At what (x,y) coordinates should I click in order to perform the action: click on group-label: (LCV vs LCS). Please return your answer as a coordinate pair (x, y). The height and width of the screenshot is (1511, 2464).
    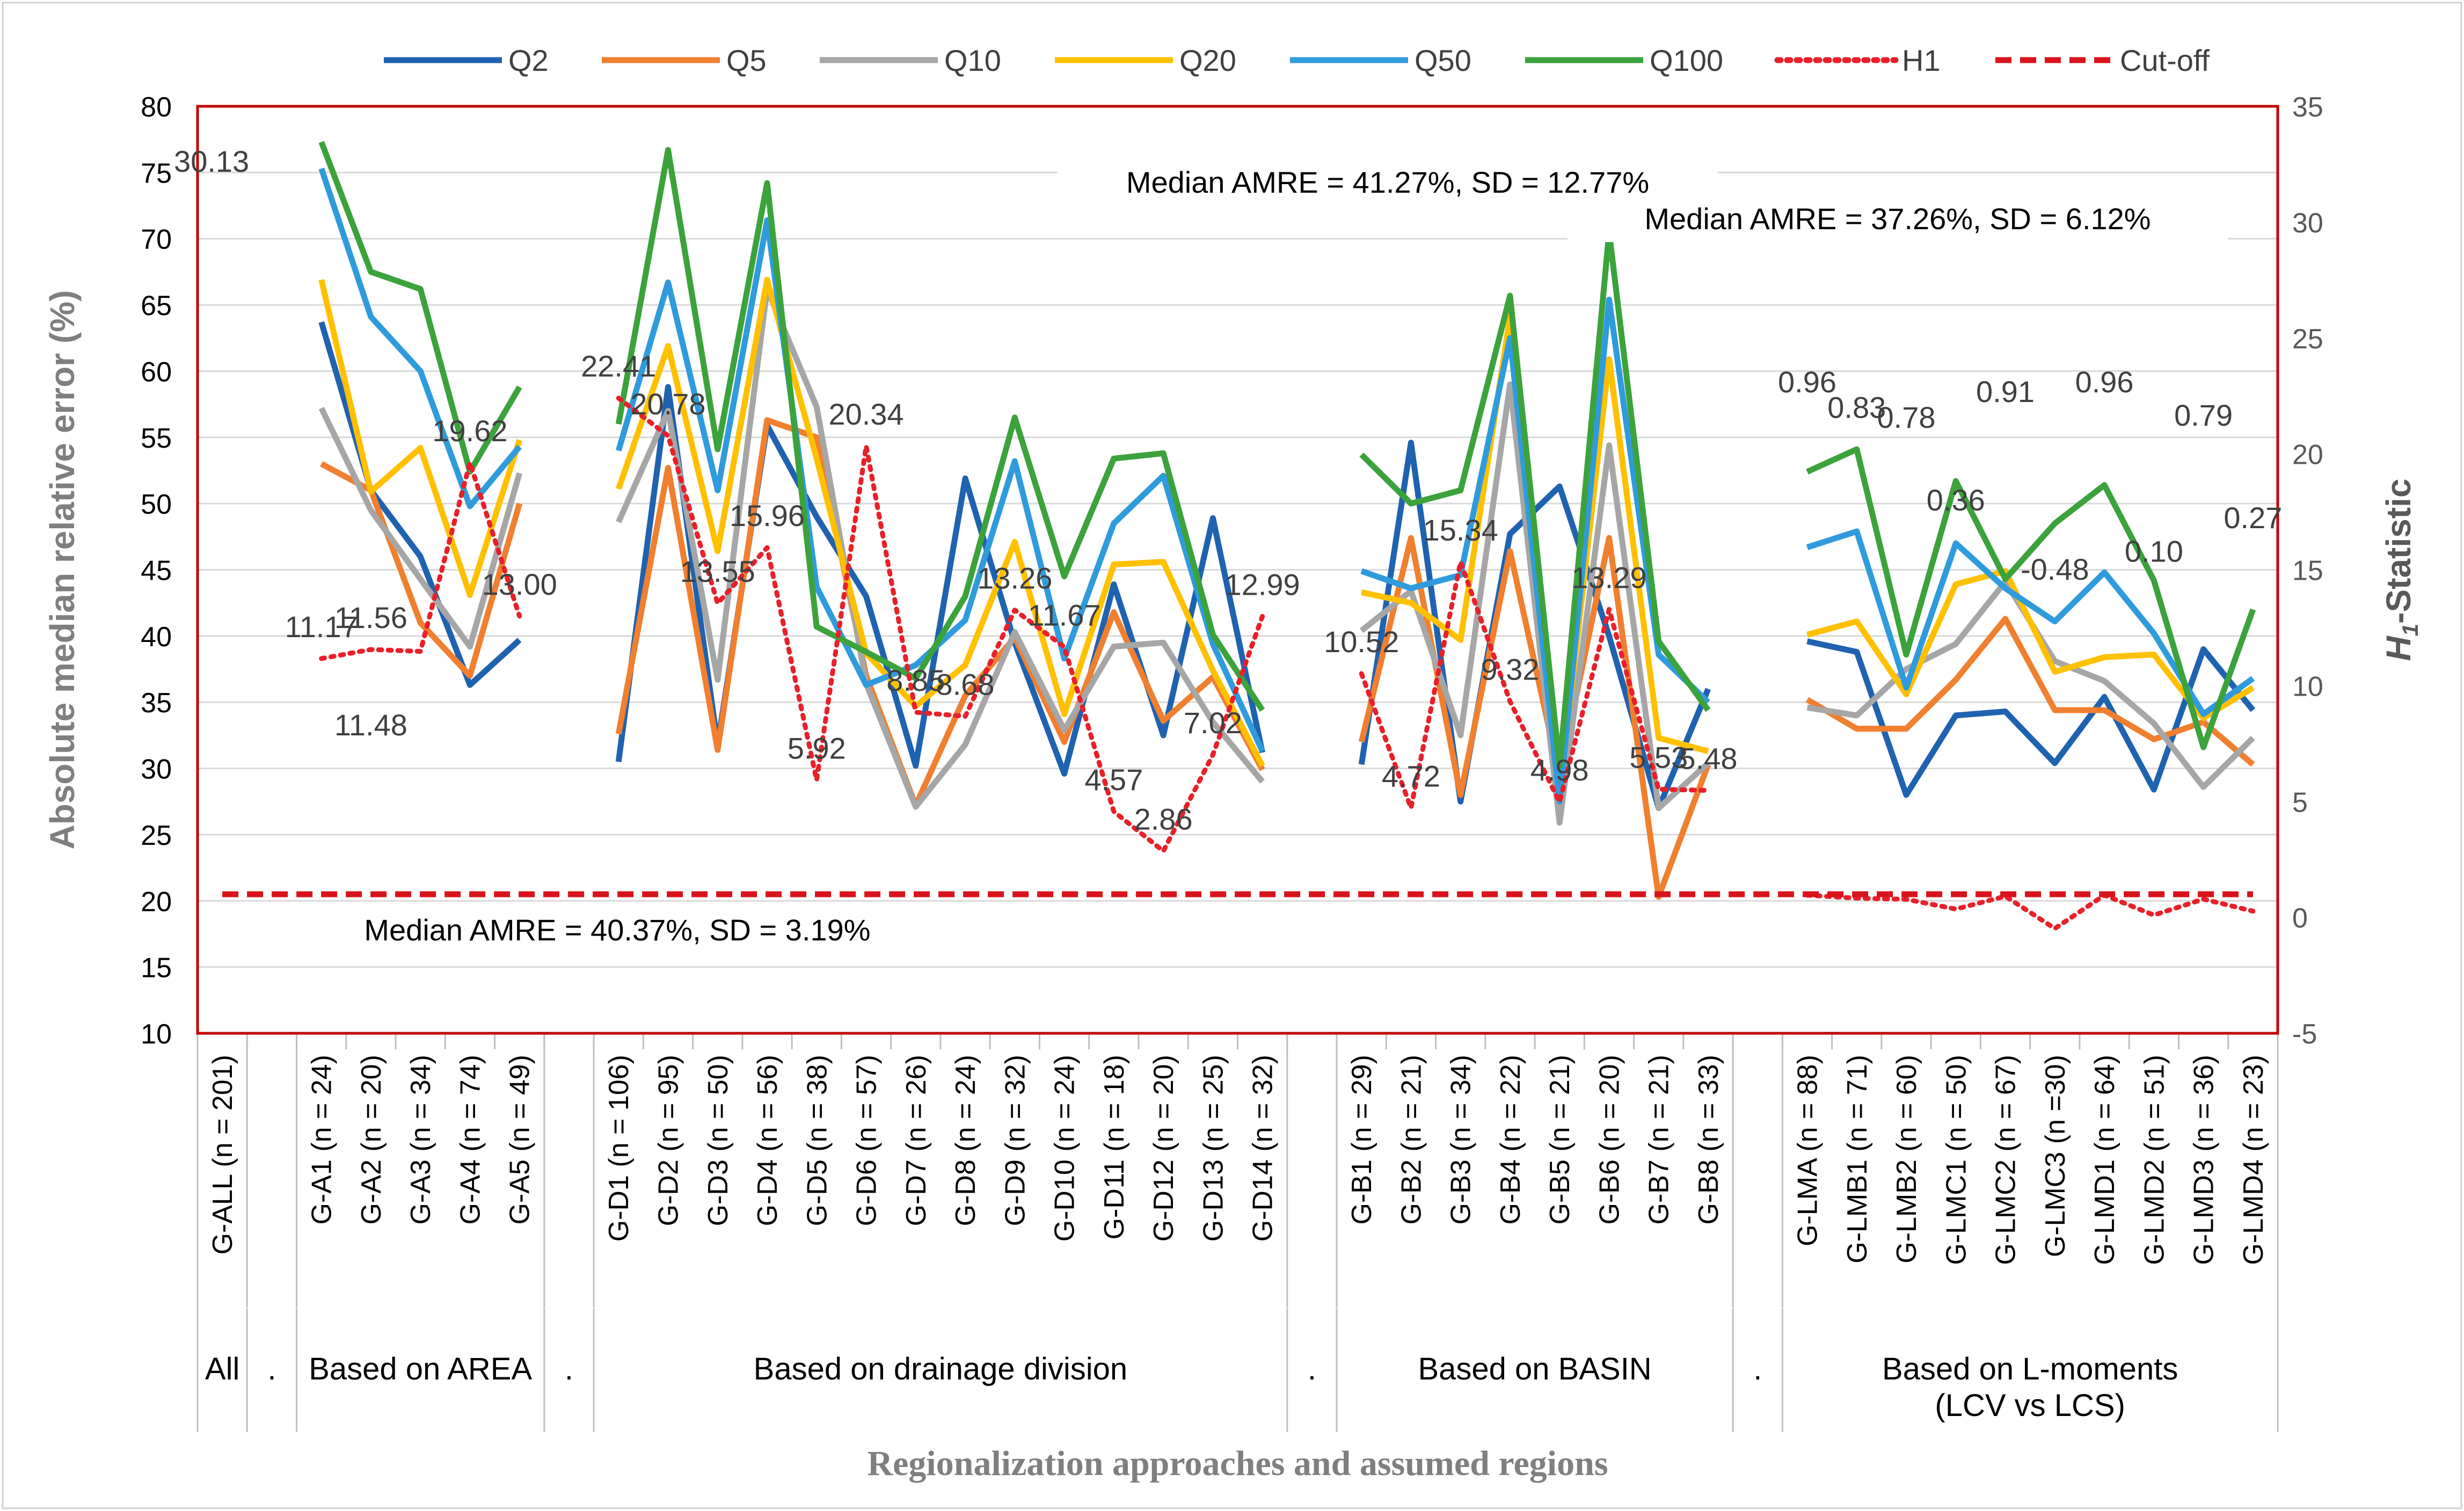
    Looking at the image, I should click on (2030, 1405).